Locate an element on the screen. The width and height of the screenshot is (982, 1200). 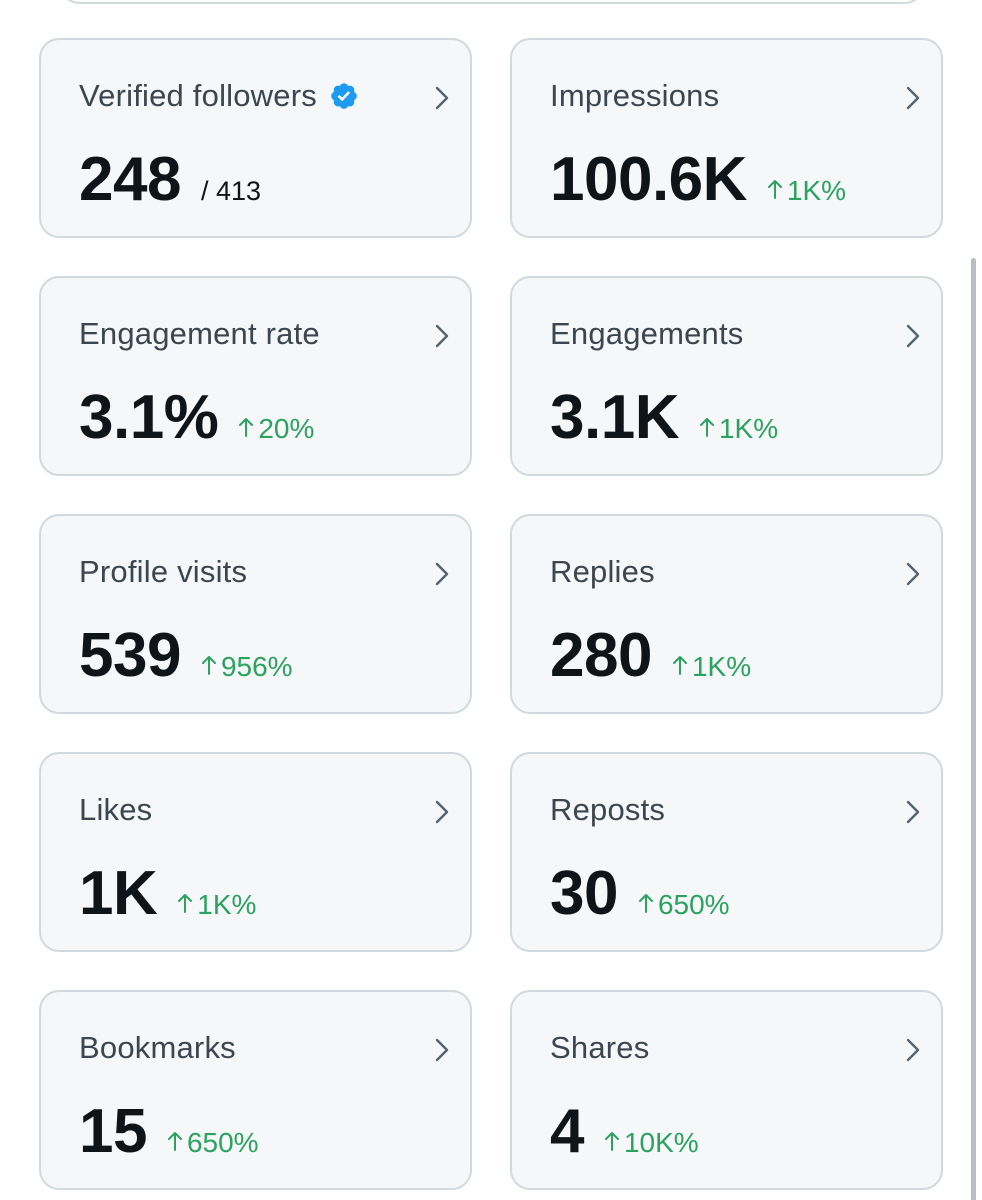
value-row: 539 956% is located at coordinates (186, 655).